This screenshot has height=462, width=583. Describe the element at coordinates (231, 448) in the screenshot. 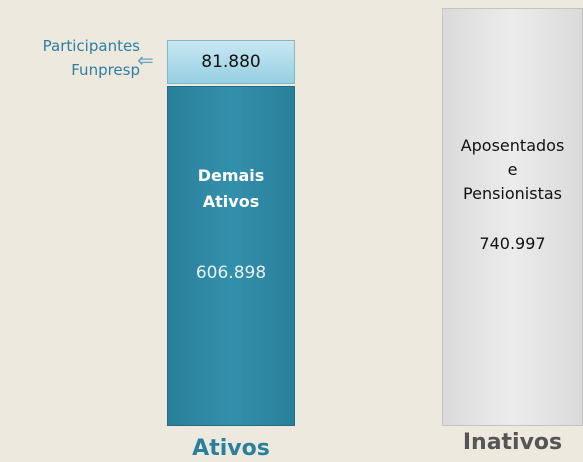

I see `column-title: Ativos` at that location.